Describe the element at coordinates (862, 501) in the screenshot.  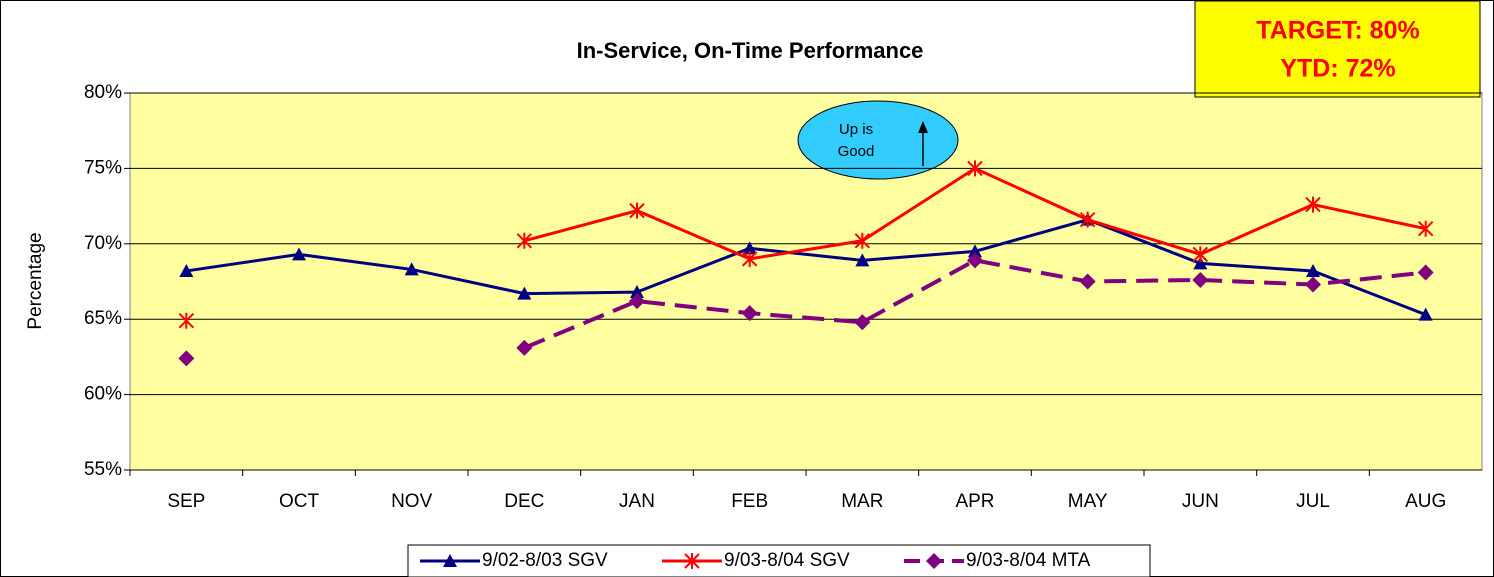
I see `x-tick-label: MAR` at that location.